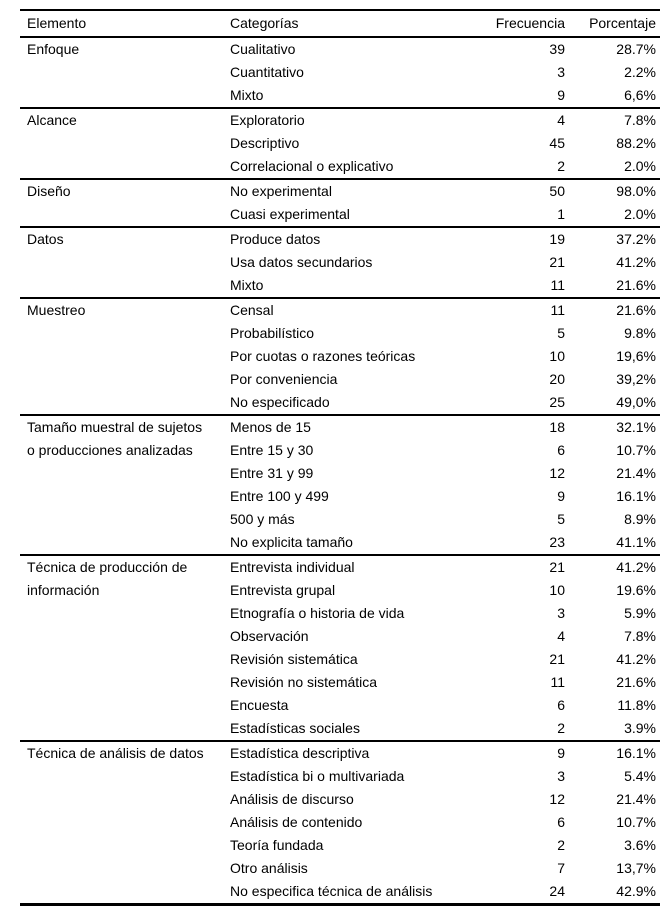 The image size is (669, 906). Describe the element at coordinates (340, 892) in the screenshot. I see `table-row: No especifica técnica de análisis 24 42.9%` at that location.